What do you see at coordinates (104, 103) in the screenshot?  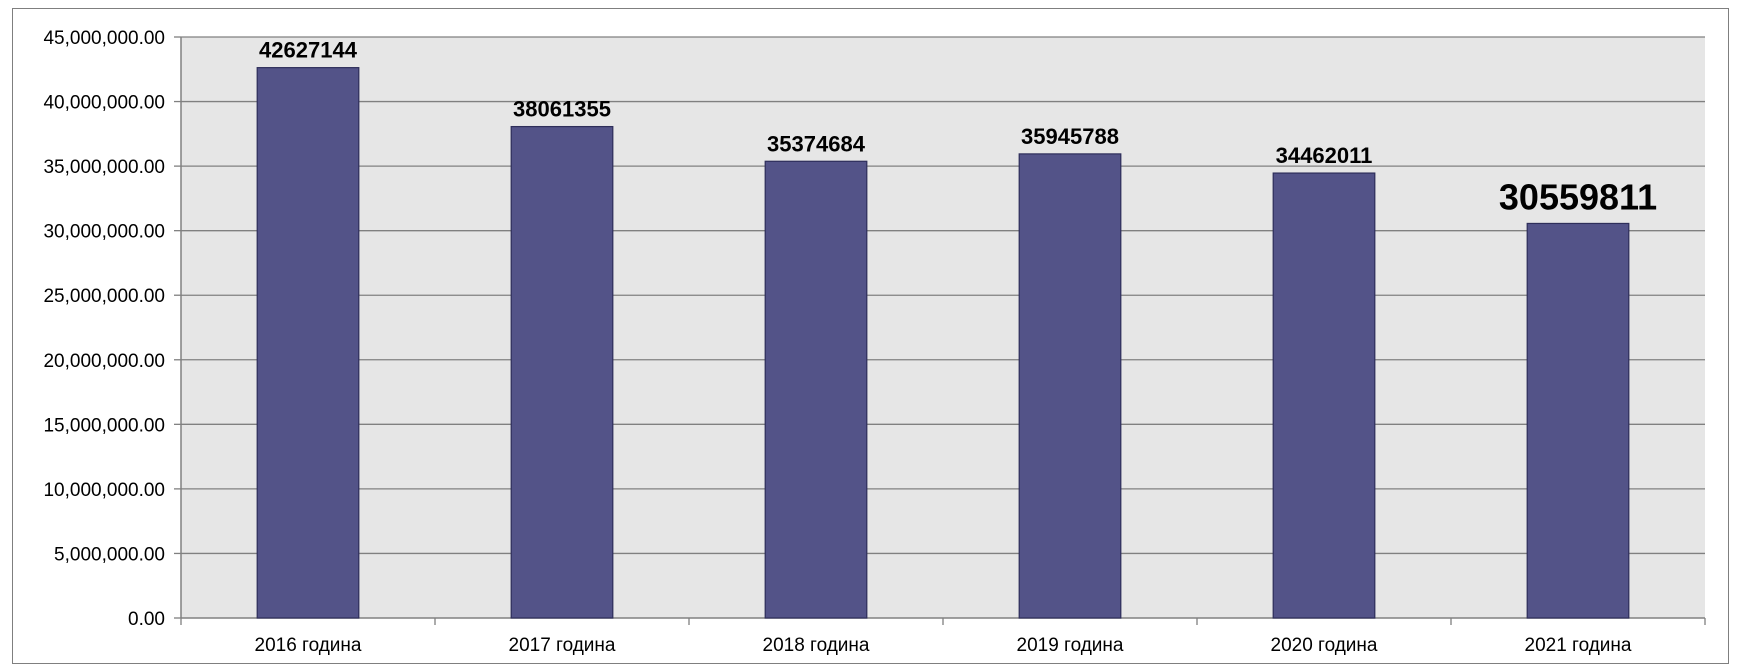 I see `y-tick-label: 40,000,000.00` at bounding box center [104, 103].